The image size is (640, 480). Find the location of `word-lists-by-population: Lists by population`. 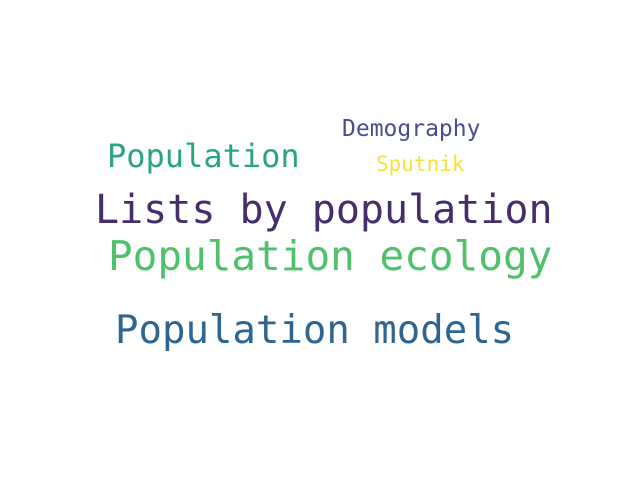

word-lists-by-population: Lists by population is located at coordinates (324, 210).